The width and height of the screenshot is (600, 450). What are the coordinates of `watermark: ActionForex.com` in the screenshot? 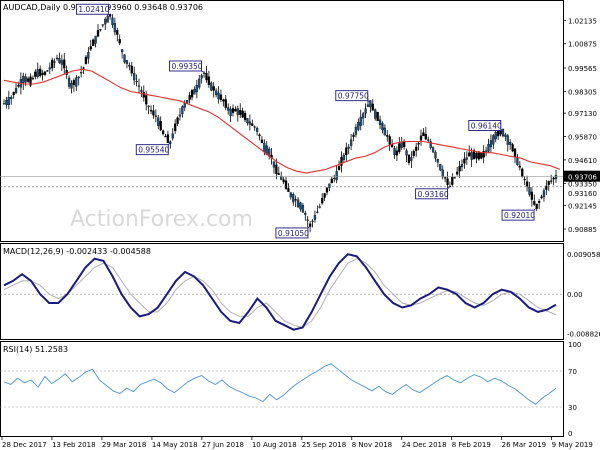 It's located at (161, 219).